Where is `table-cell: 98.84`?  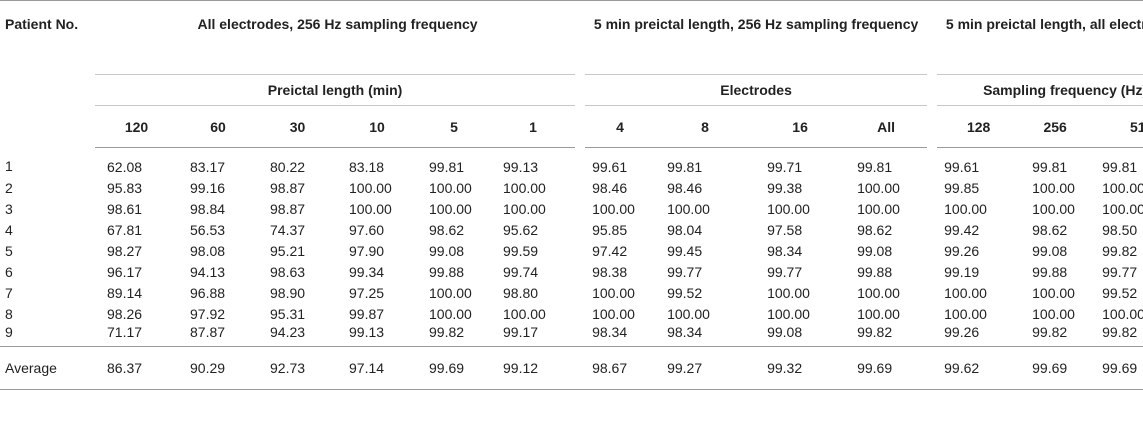
table-cell: 98.84 is located at coordinates (208, 208).